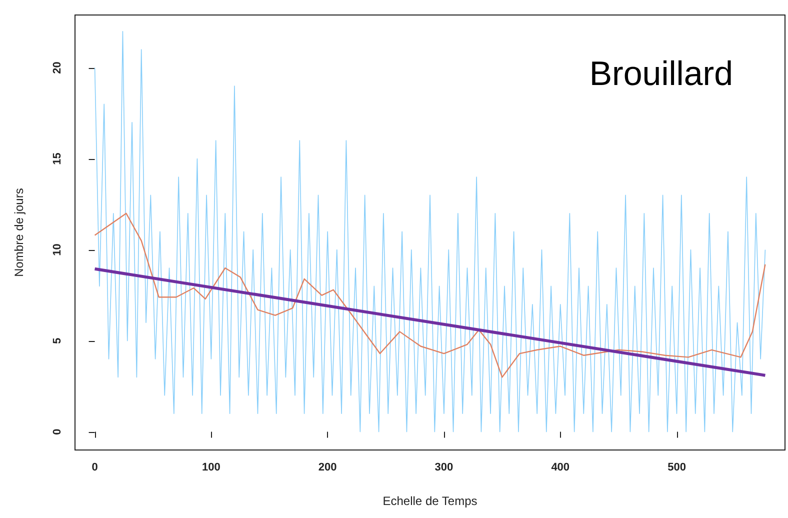 The image size is (788, 518). I want to click on y-tick-label: 0, so click(58, 431).